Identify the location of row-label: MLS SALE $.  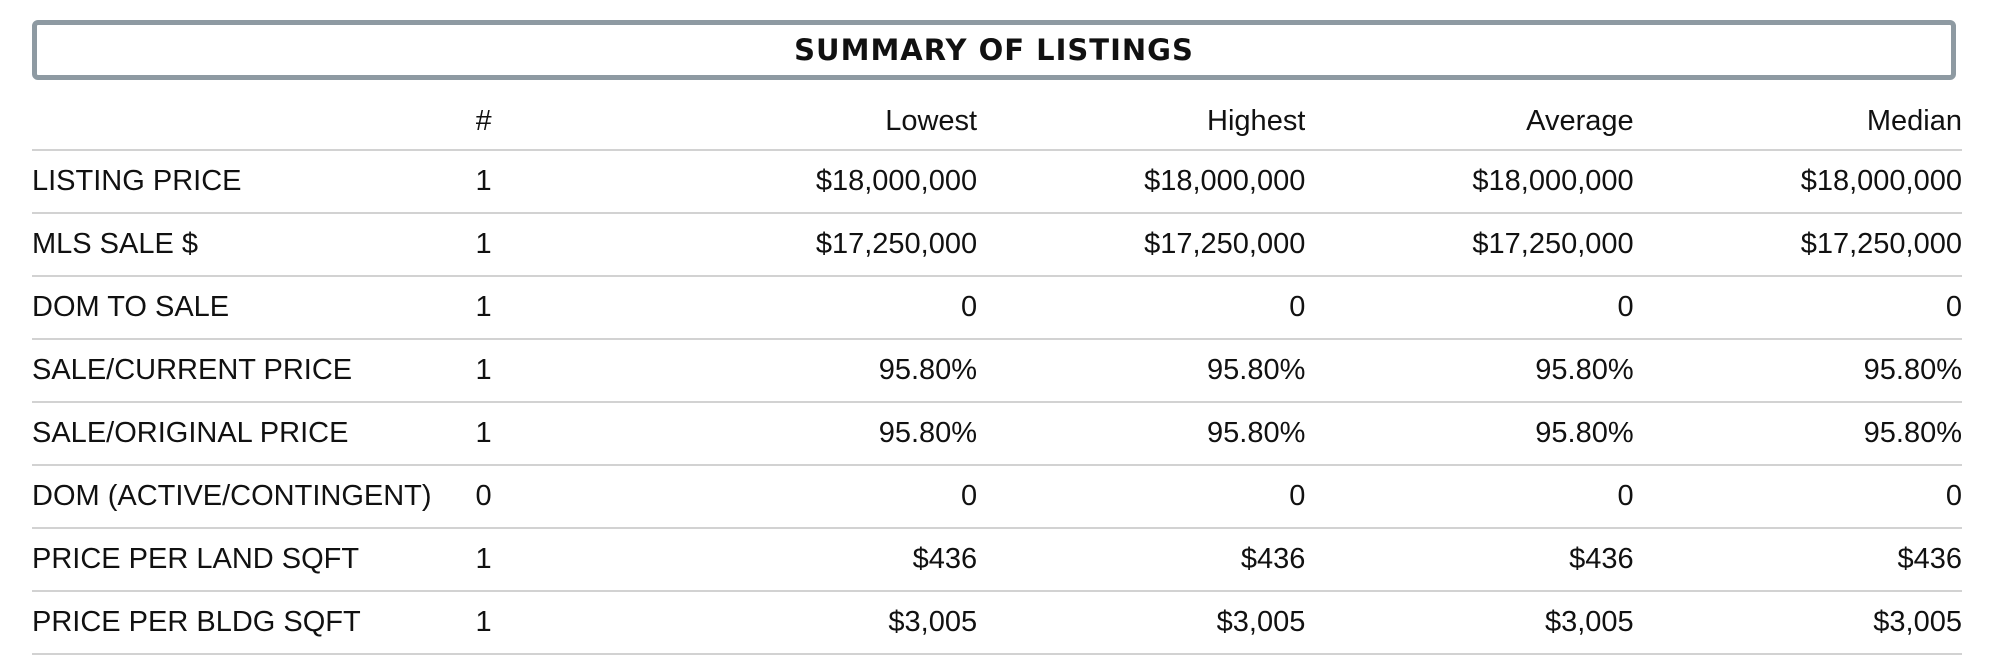
(254, 245).